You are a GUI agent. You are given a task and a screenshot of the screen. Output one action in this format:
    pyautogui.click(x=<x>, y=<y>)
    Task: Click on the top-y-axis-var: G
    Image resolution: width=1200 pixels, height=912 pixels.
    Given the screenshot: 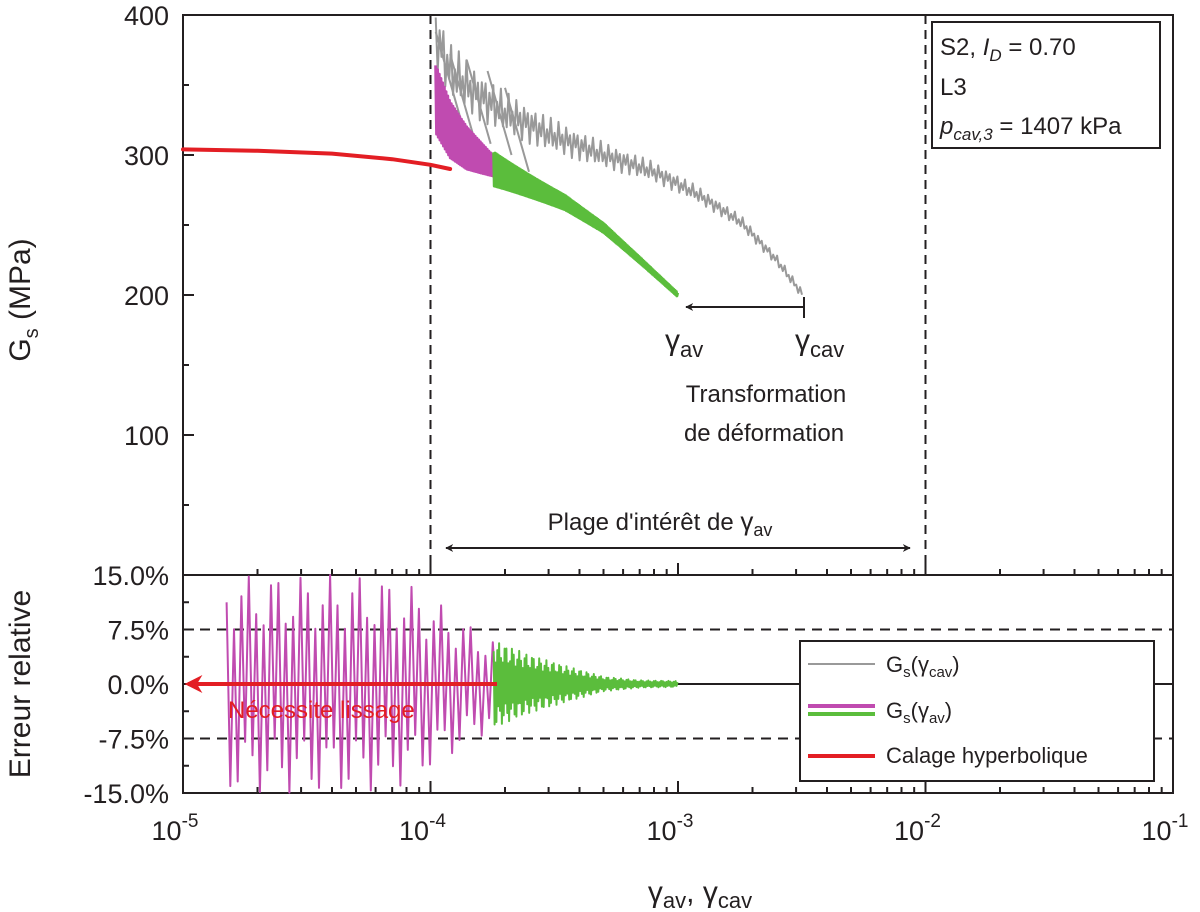 What is the action you would take?
    pyautogui.click(x=20, y=349)
    